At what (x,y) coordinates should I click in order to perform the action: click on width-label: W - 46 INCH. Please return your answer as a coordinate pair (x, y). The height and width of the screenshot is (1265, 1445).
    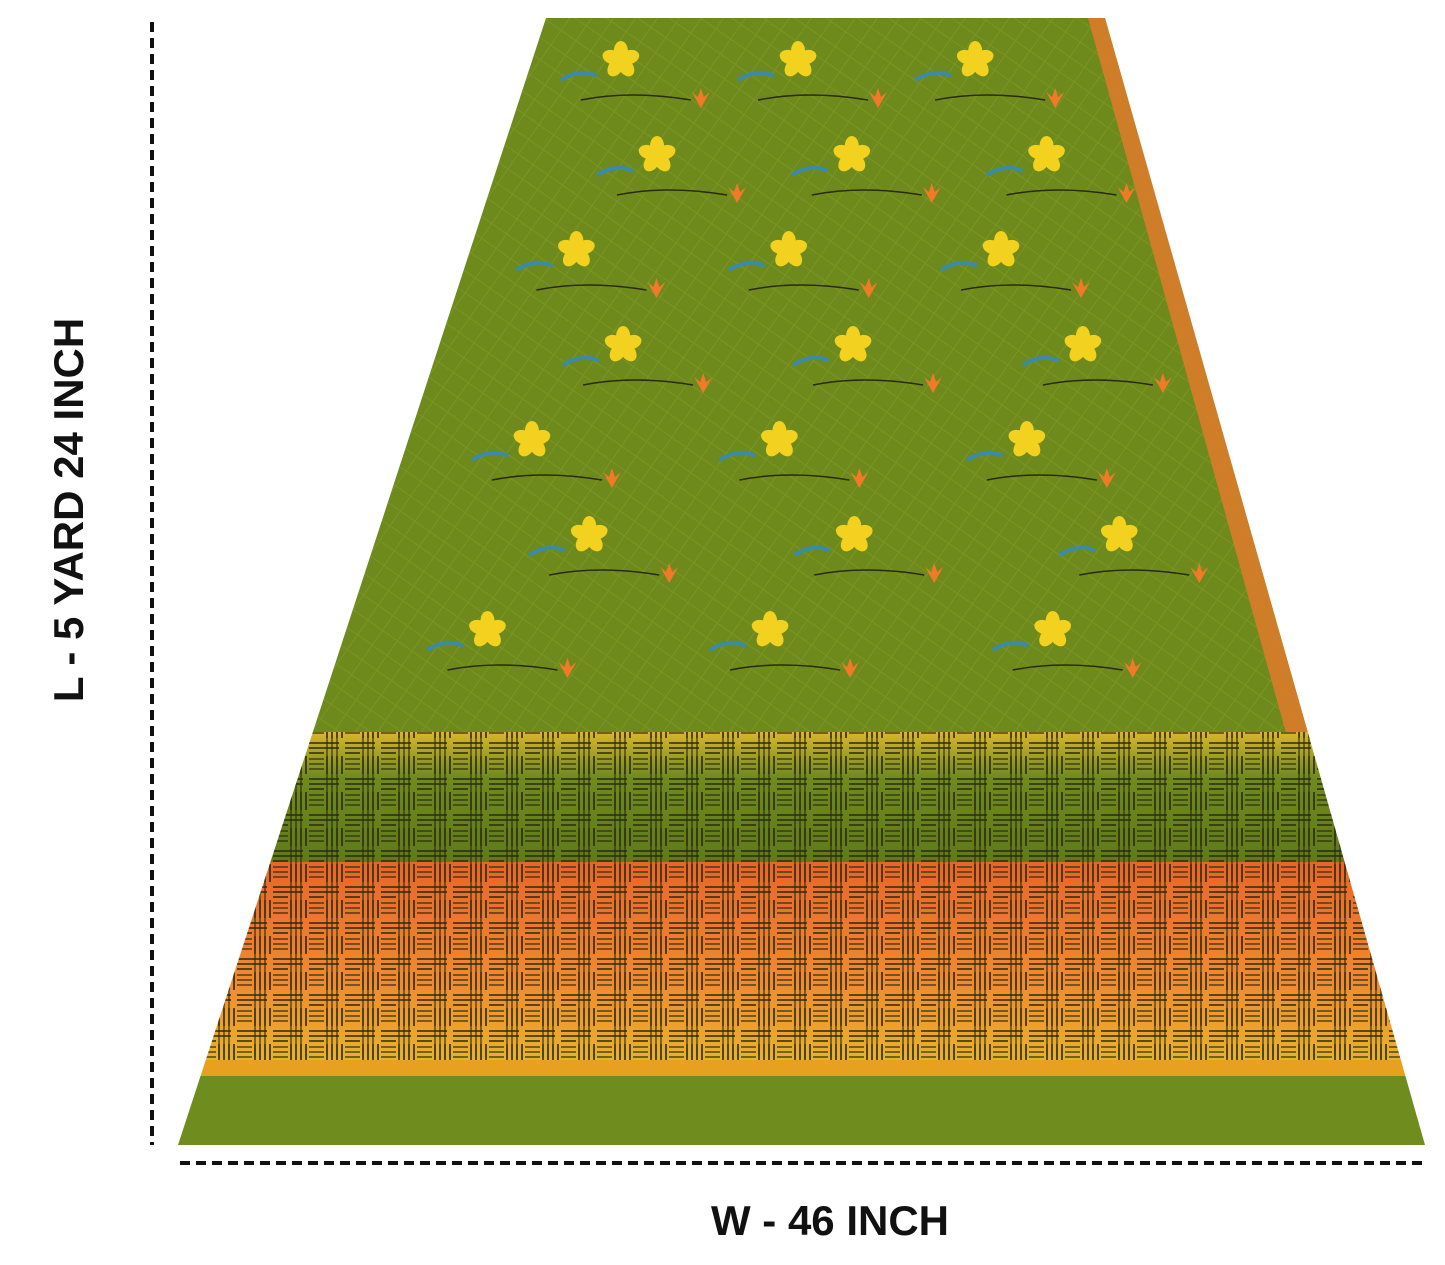
    Looking at the image, I should click on (830, 1220).